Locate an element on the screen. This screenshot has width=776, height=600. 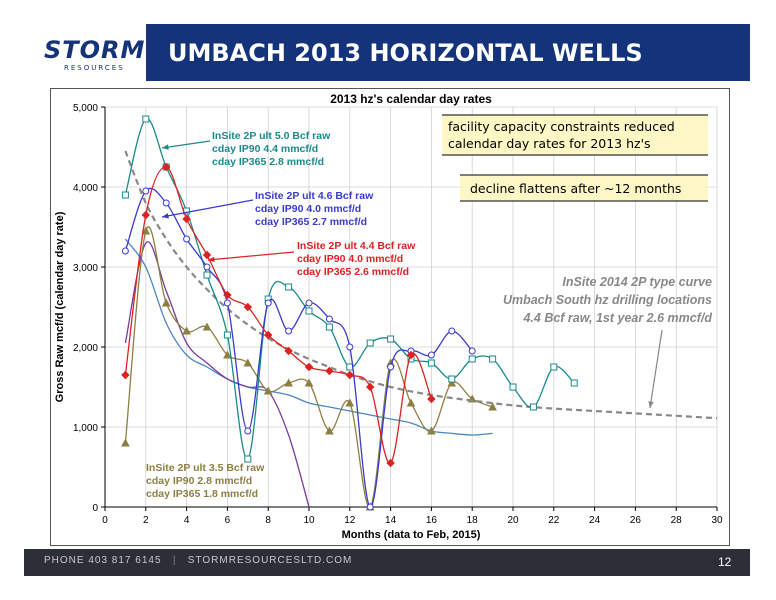
x-tick-label: 30 is located at coordinates (717, 520).